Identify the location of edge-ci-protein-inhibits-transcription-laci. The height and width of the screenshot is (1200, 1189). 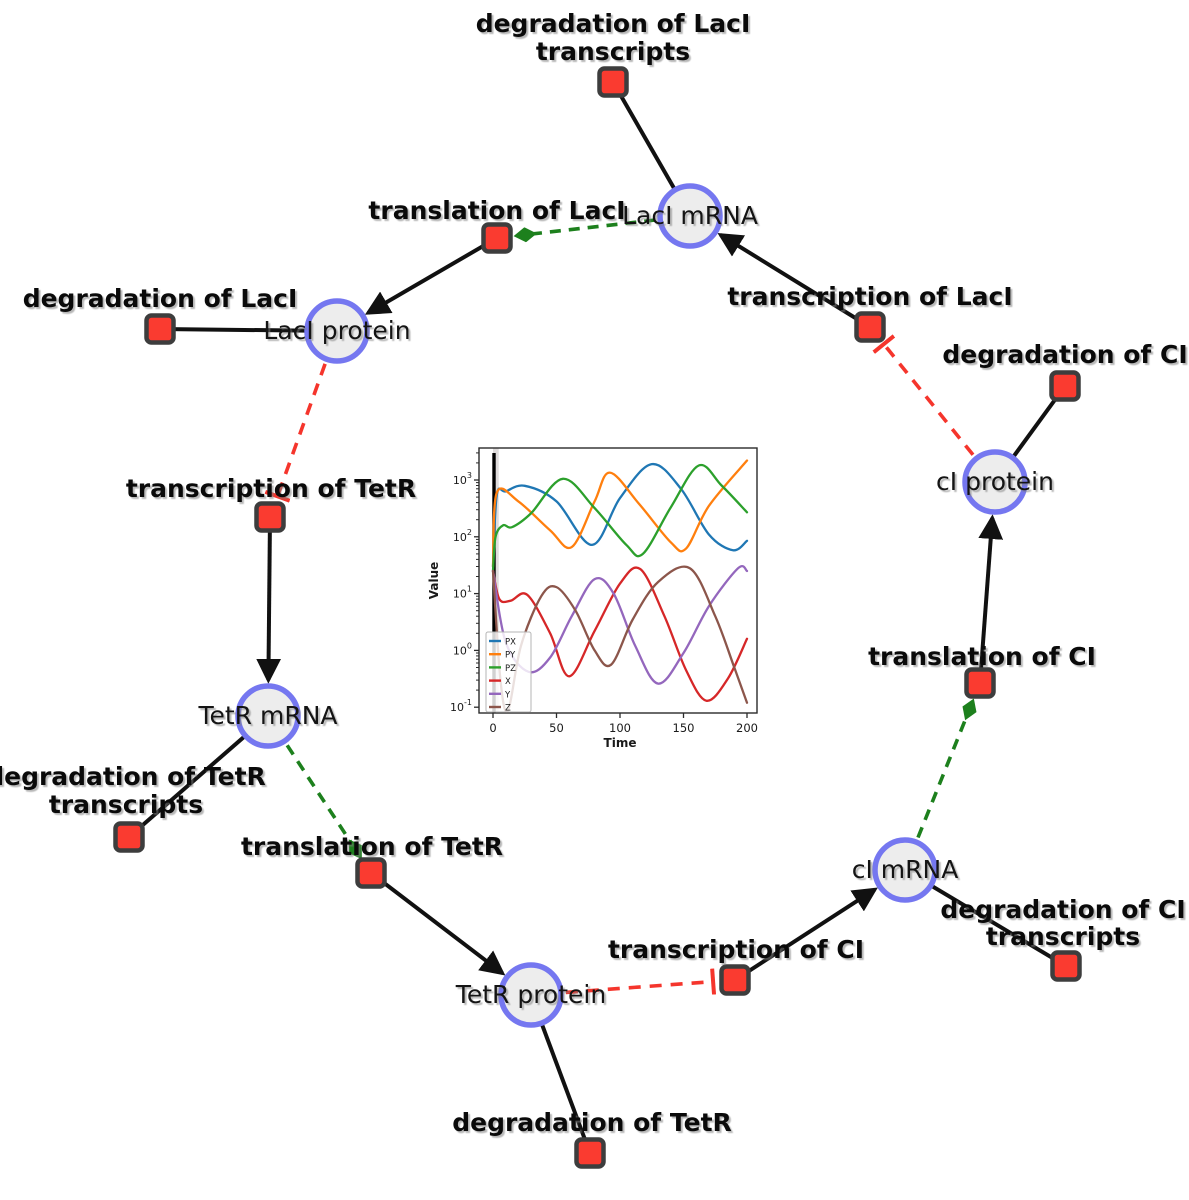
(923, 395).